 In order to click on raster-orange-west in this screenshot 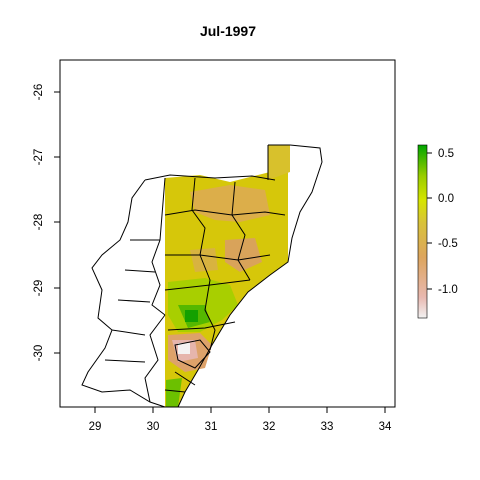, I will do `click(204, 260)`.